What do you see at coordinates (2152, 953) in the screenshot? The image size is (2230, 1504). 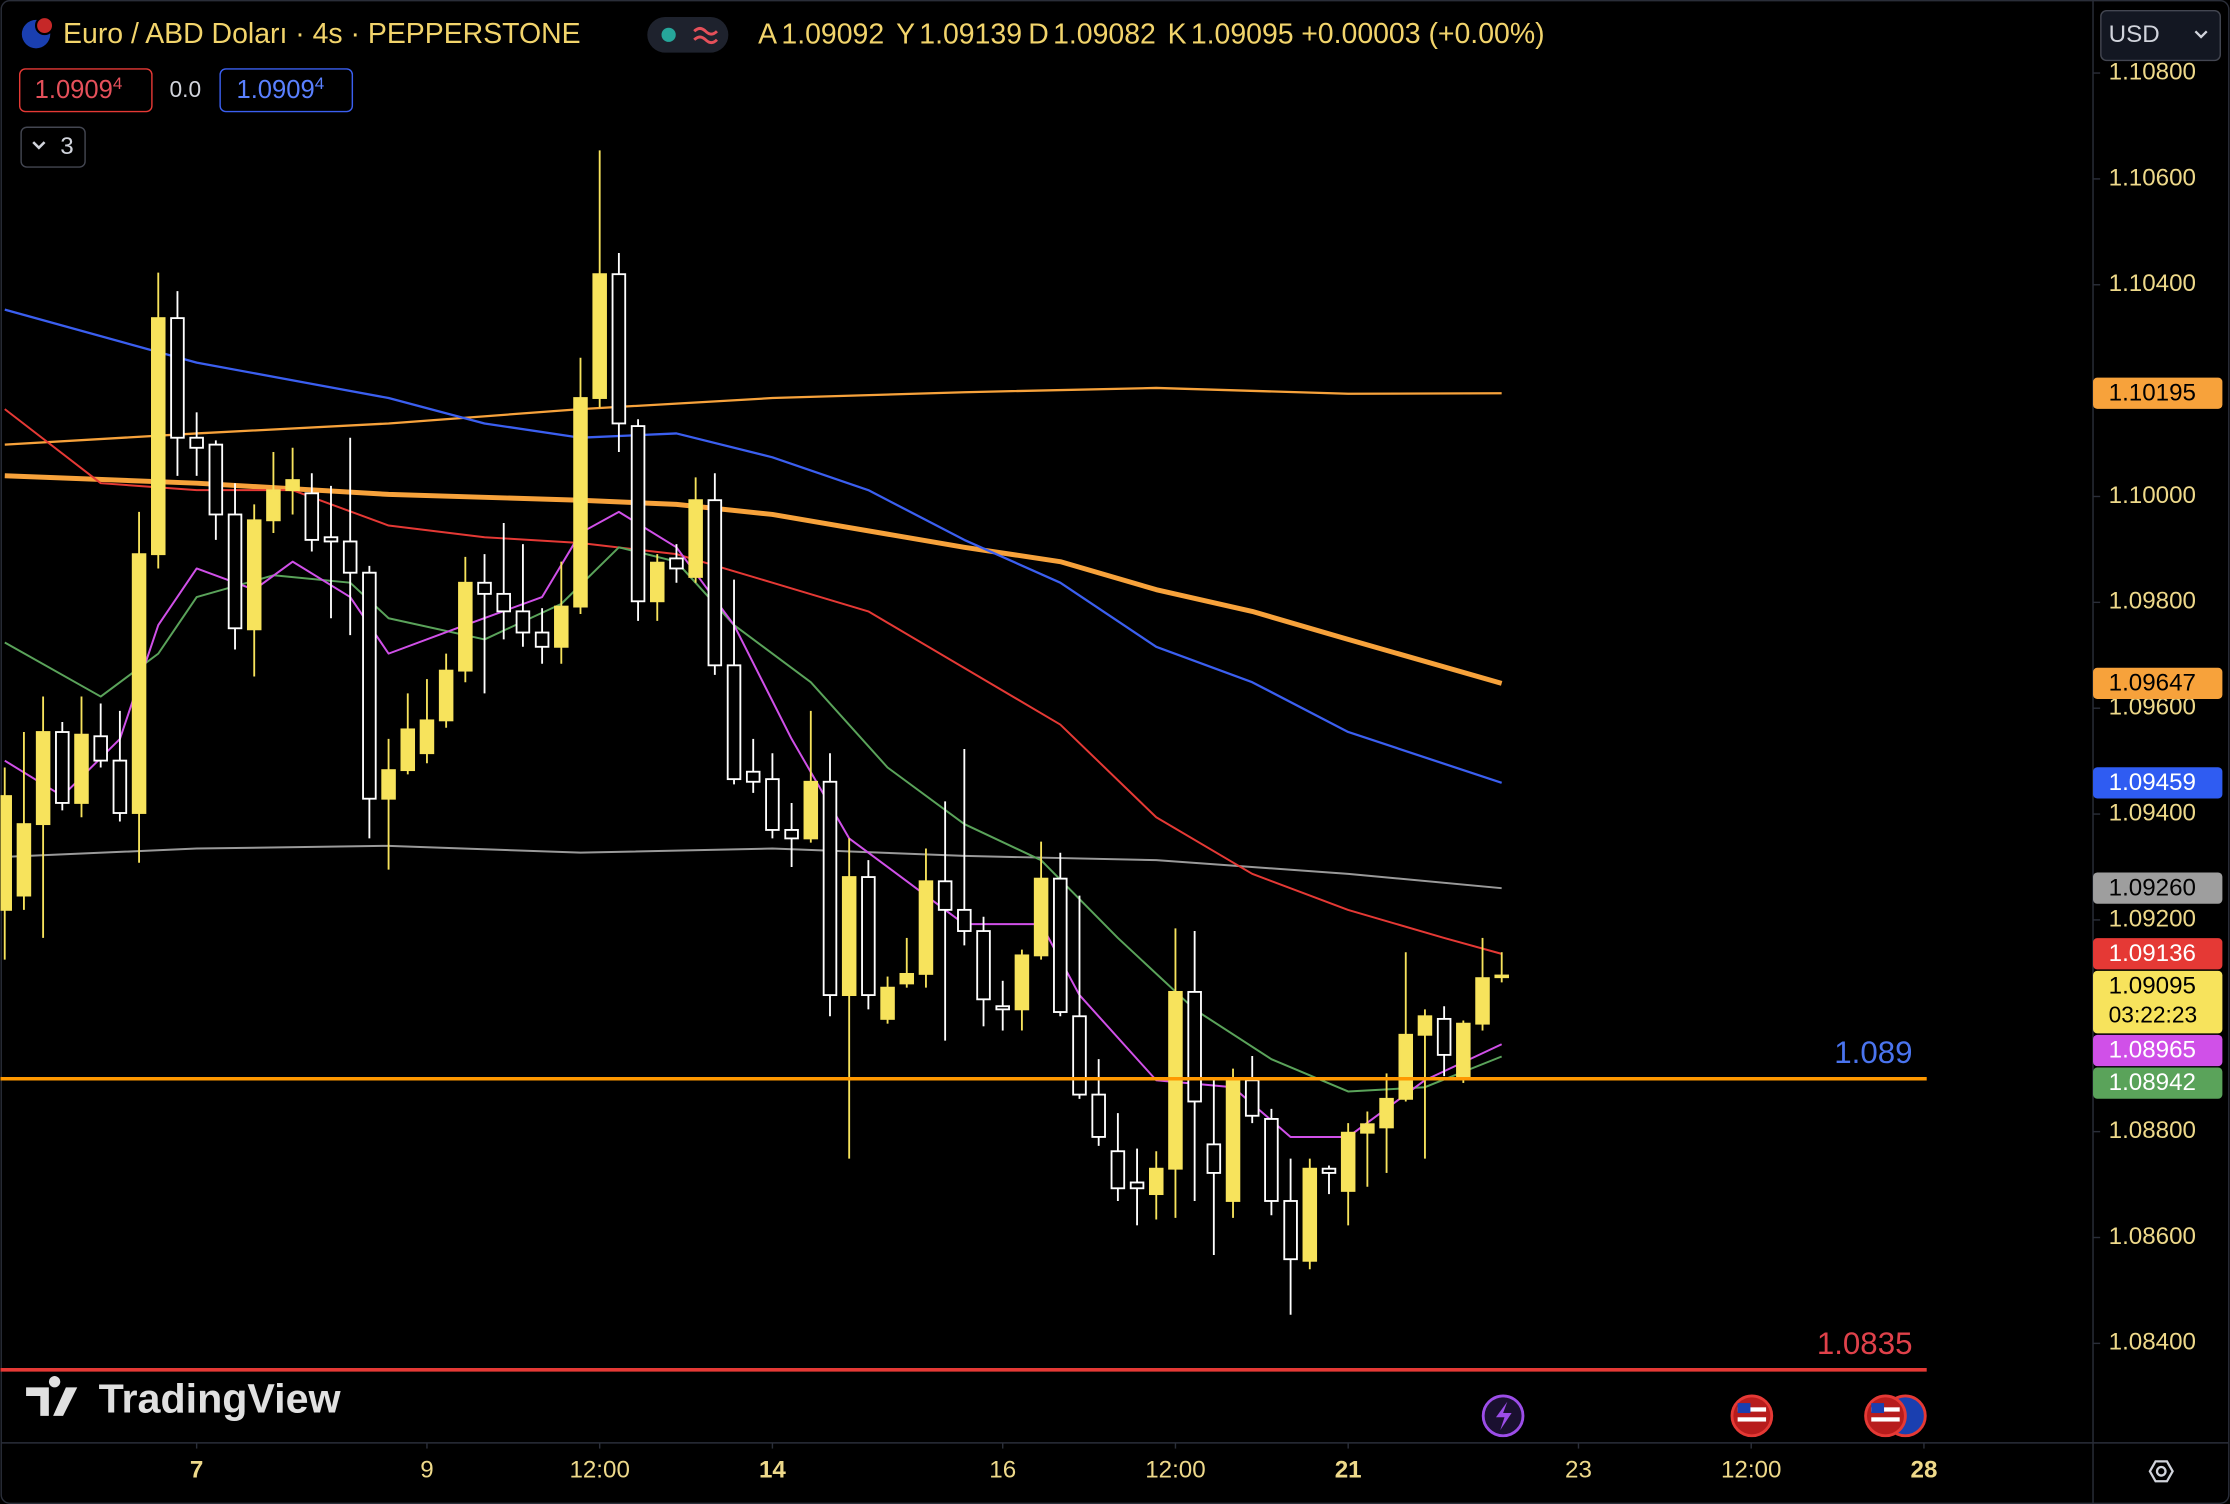 I see `price-tag-label: 1.09136` at bounding box center [2152, 953].